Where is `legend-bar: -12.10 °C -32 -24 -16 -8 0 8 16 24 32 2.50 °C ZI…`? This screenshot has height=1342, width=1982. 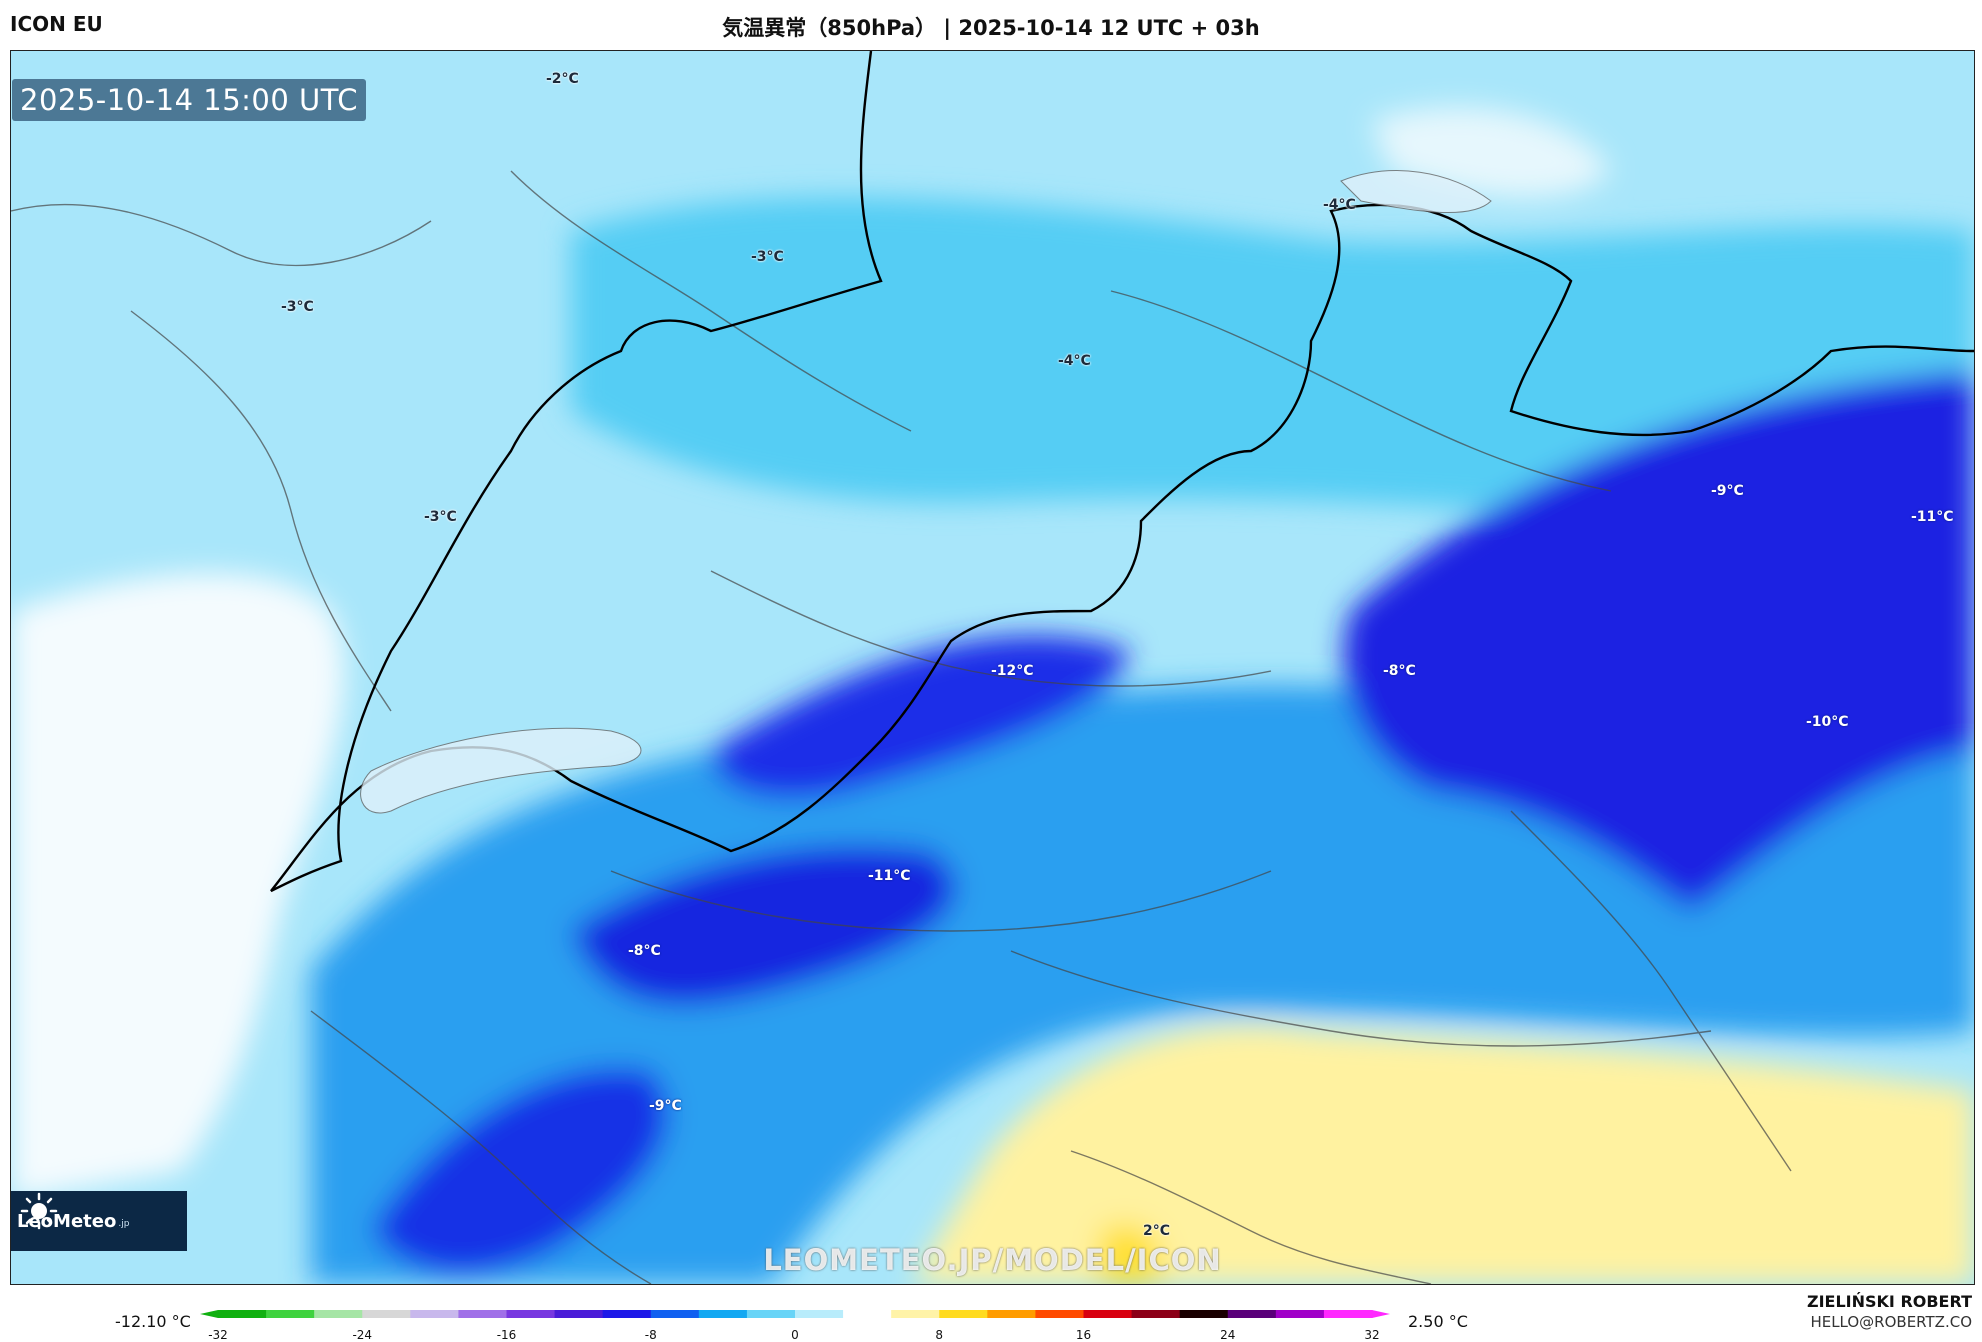 legend-bar: -12.10 °C -32 -24 -16 -8 0 8 16 24 32 2.50 °C ZI… is located at coordinates (991, 1313).